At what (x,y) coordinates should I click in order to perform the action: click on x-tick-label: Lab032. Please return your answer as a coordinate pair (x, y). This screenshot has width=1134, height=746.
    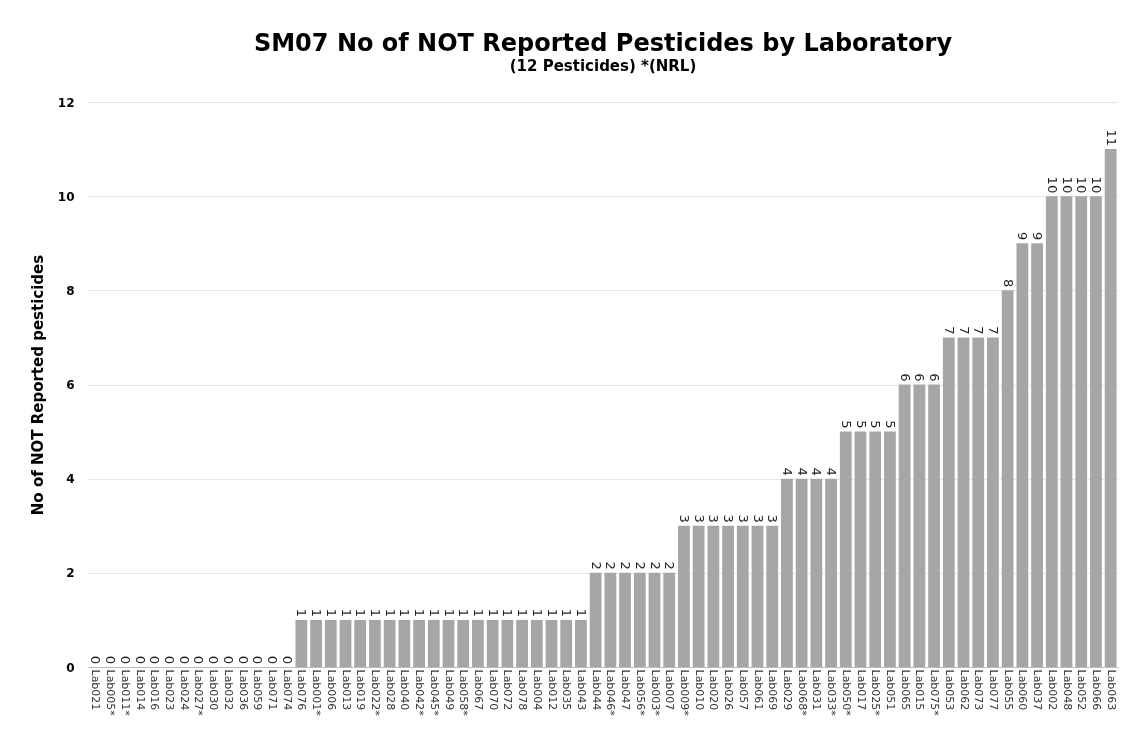
    Looking at the image, I should click on (228, 690).